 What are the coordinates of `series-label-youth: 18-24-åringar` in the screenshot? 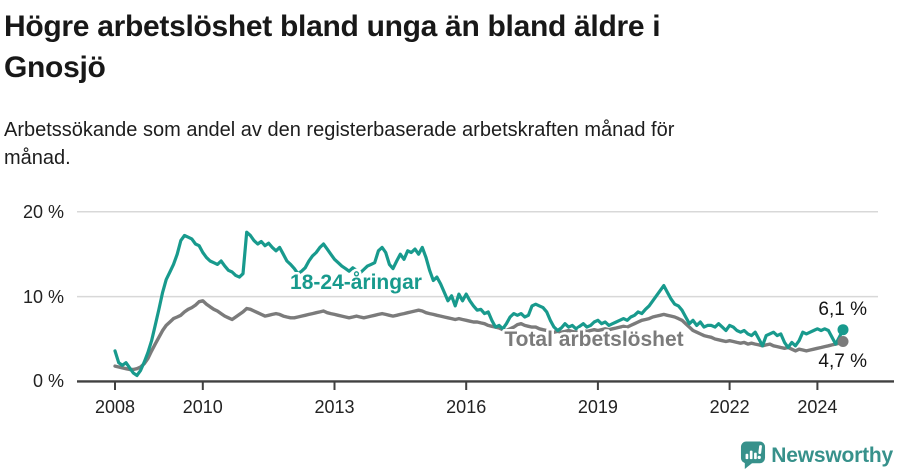 It's located at (356, 282).